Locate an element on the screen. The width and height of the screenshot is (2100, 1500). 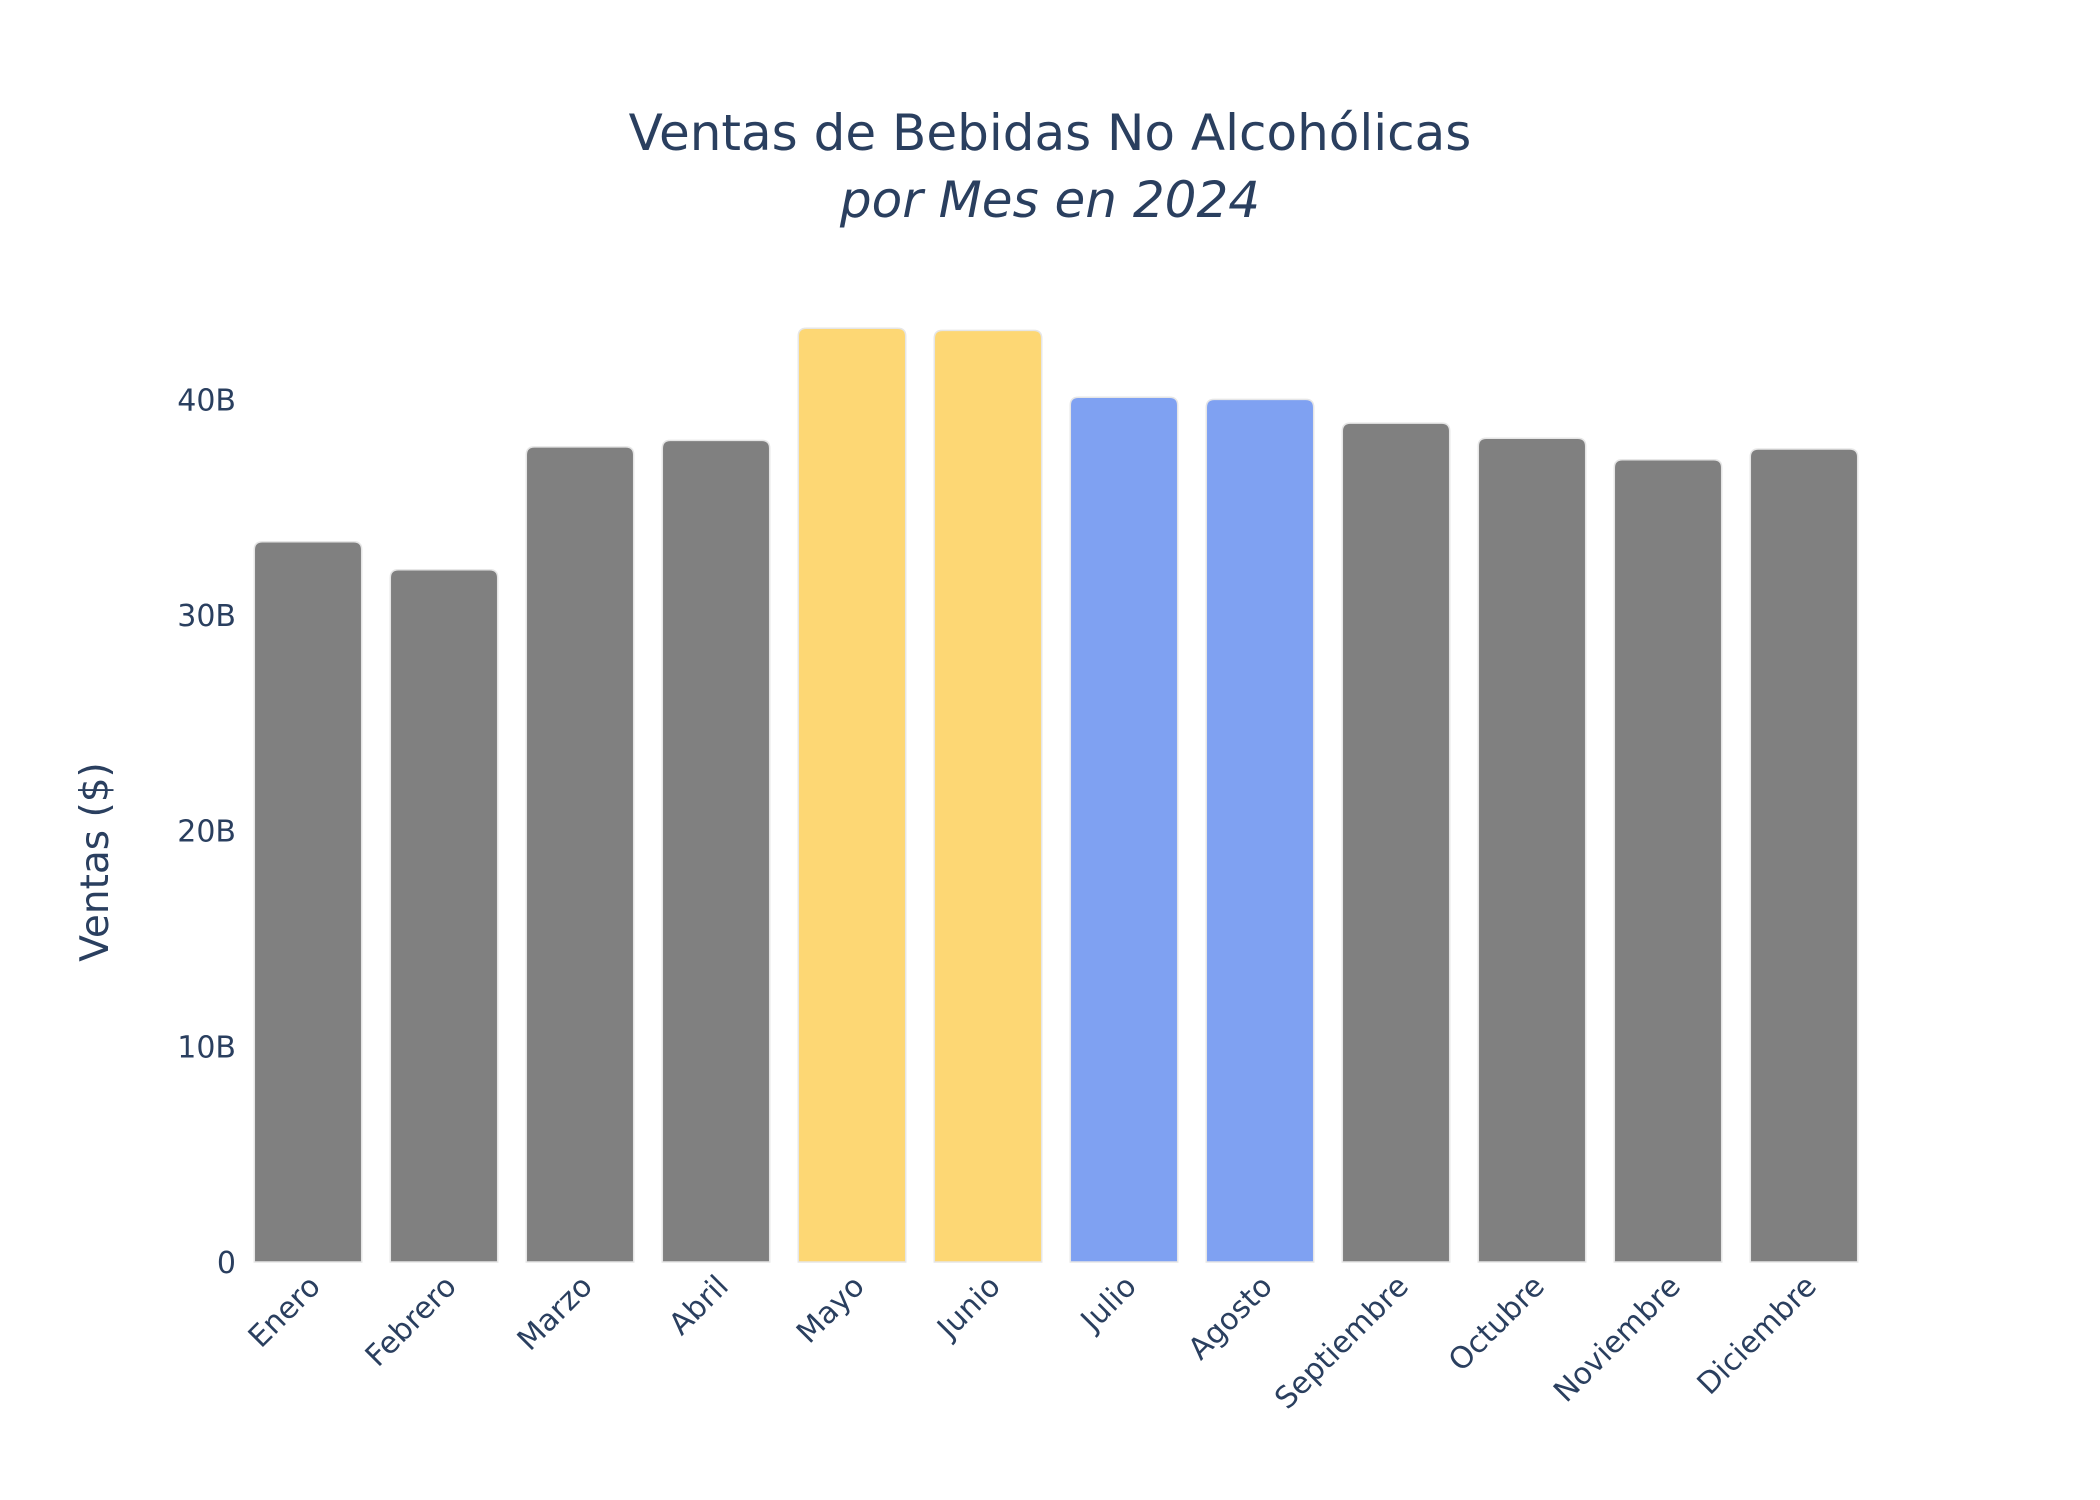
bar-julio is located at coordinates (1124, 829).